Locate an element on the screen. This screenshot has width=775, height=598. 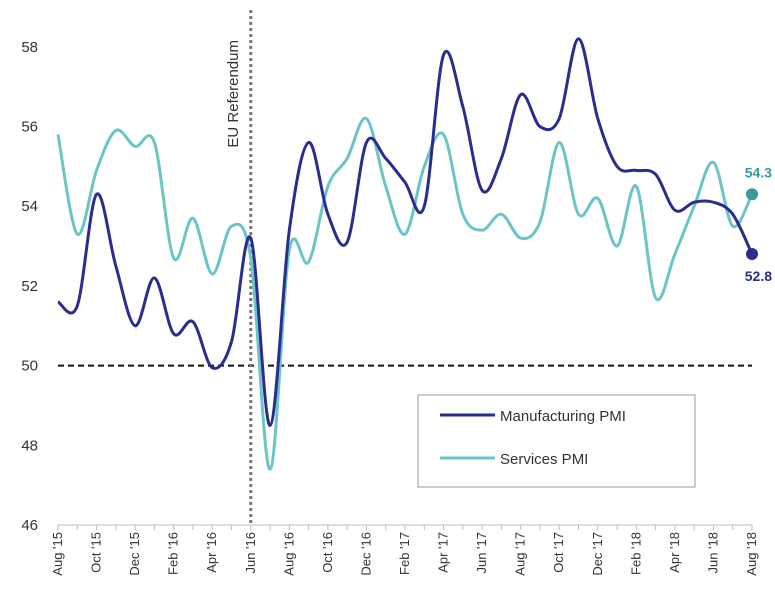
end-label: 54.3 is located at coordinates (758, 172).